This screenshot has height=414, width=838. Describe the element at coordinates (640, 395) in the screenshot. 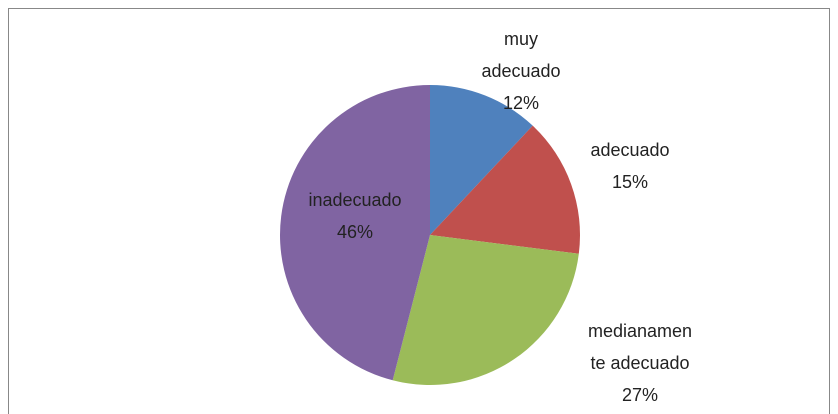

I see `slice-value-label: 27%` at that location.